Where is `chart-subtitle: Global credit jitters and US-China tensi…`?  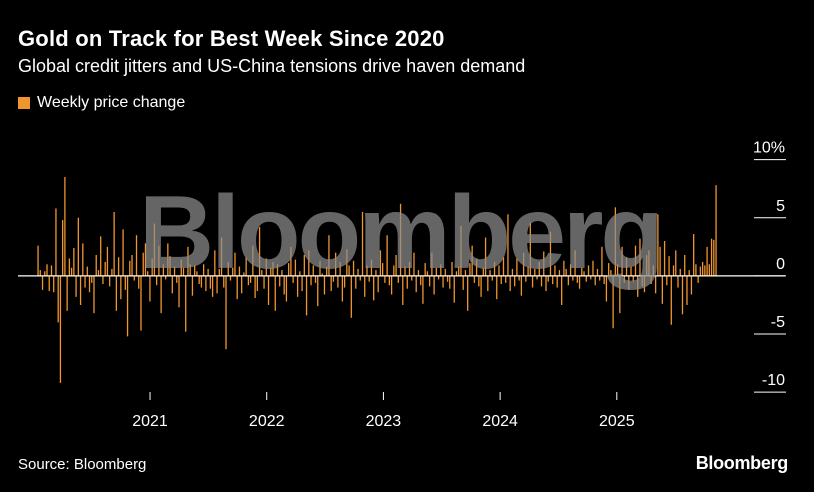 chart-subtitle: Global credit jitters and US-China tensi… is located at coordinates (272, 66).